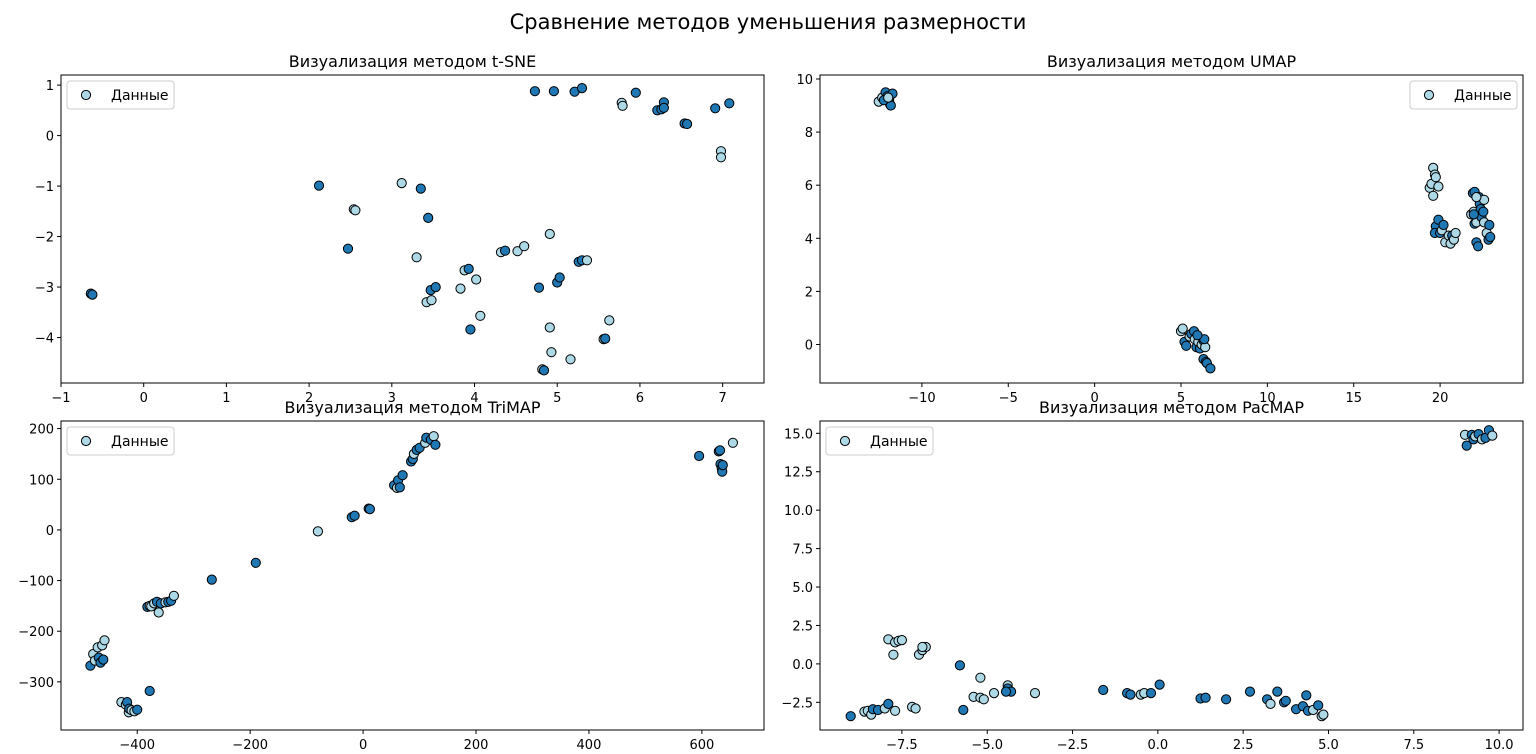  I want to click on y-tick-label: 0.0, so click(802, 665).